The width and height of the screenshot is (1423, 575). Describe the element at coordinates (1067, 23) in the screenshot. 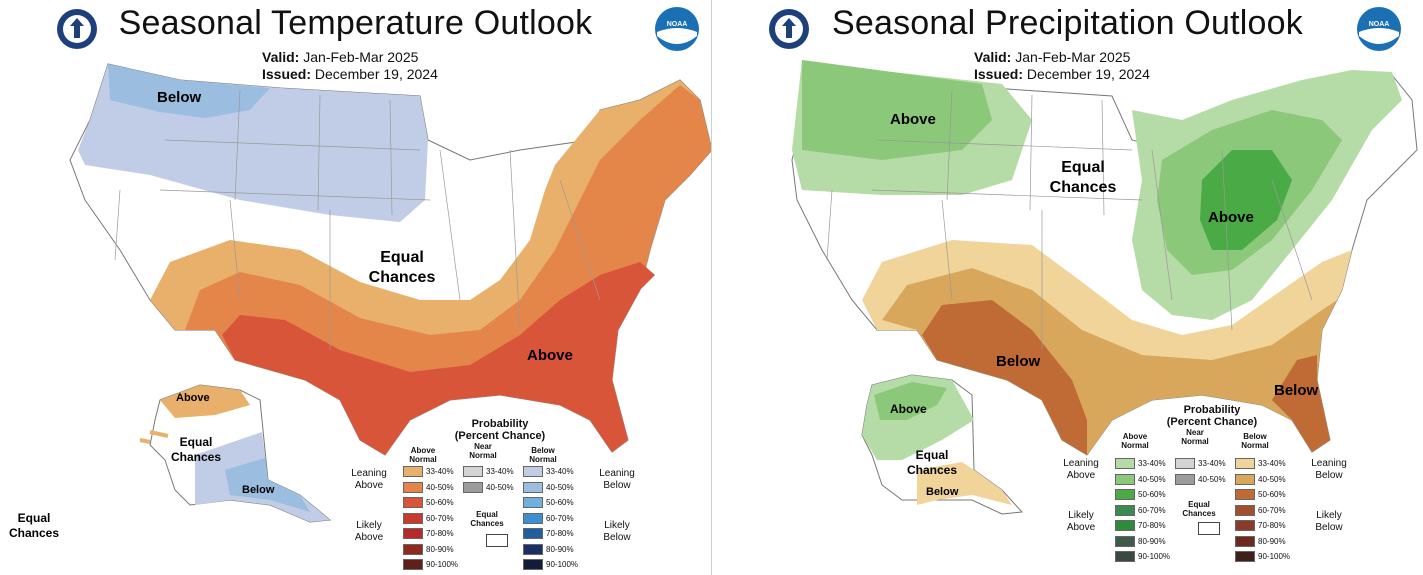

I see `page-title: Seasonal Precipitation Outlook` at that location.